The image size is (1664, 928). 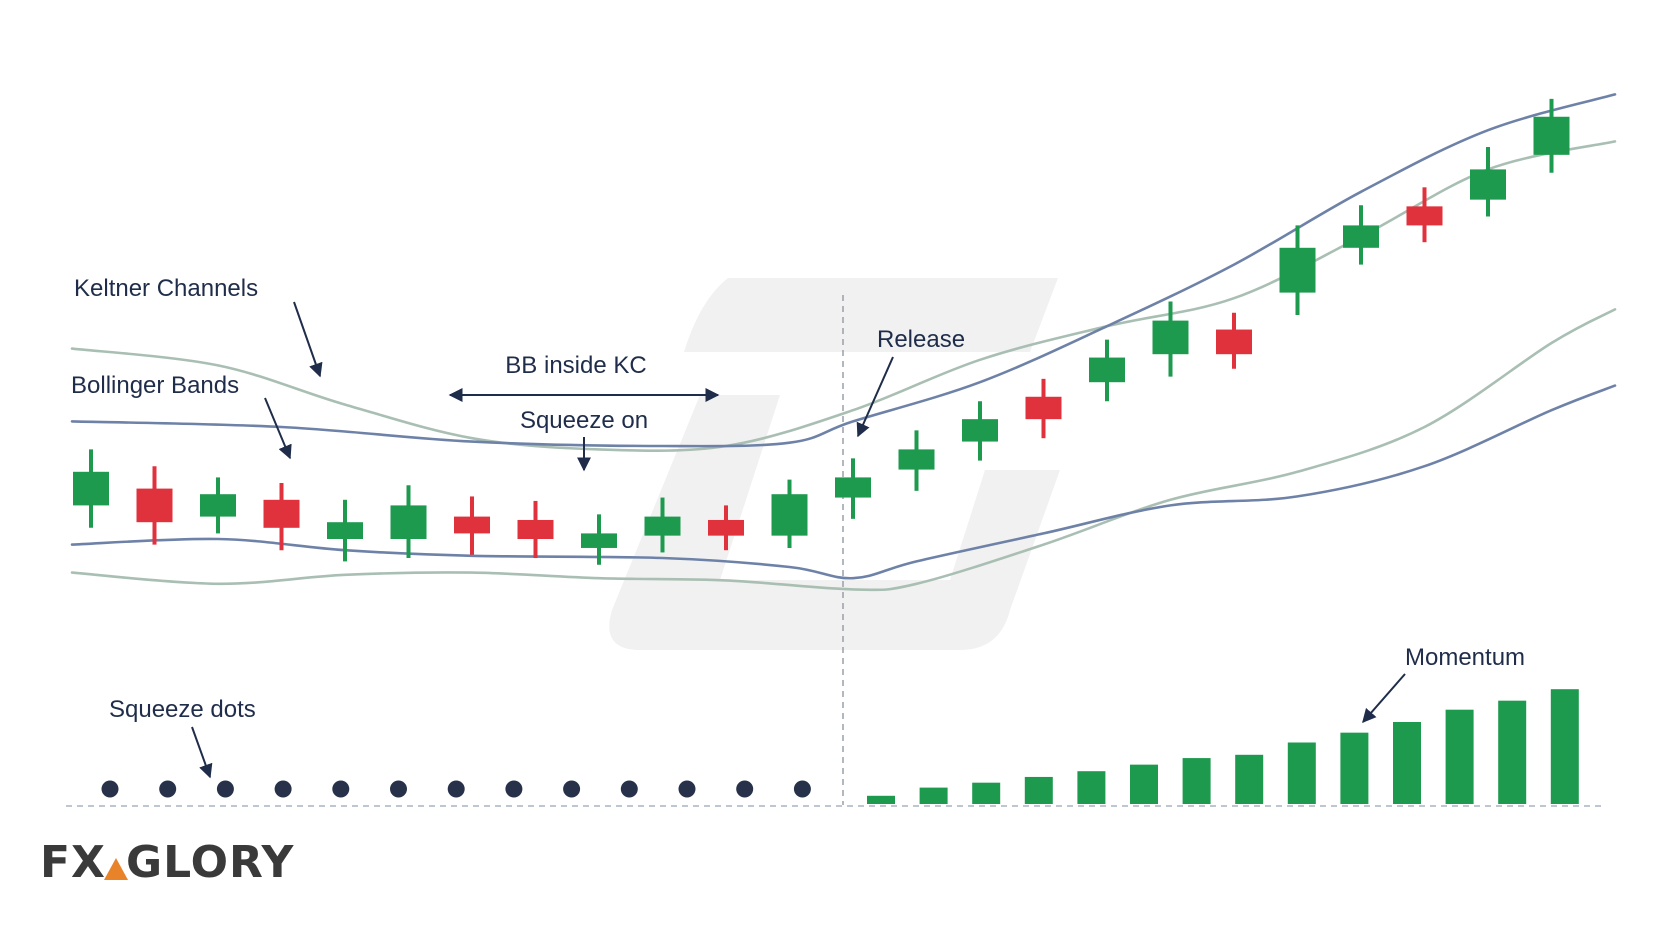 What do you see at coordinates (871, 315) in the screenshot?
I see `watermark-logo-top` at bounding box center [871, 315].